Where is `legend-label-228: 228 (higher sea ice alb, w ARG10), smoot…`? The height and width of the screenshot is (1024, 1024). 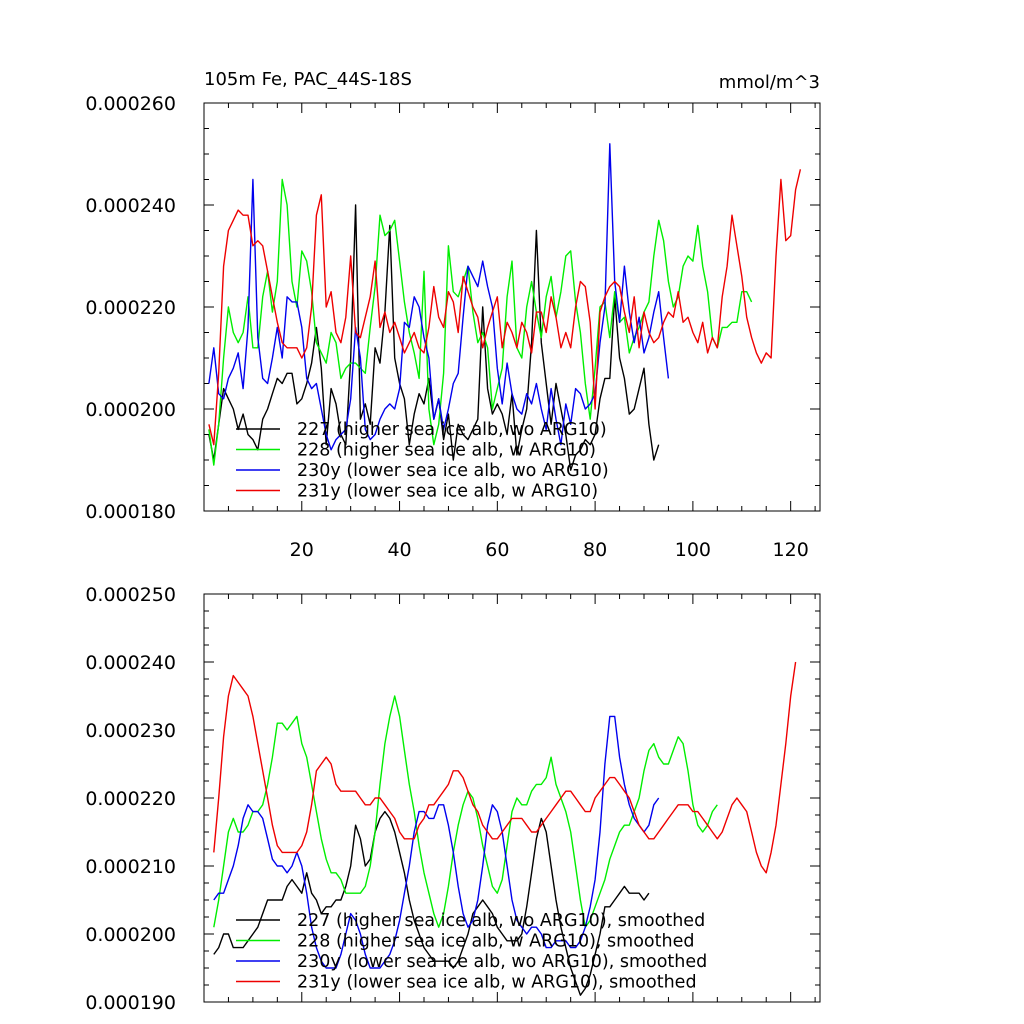
legend-label-228: 228 (higher sea ice alb, w ARG10), smoot… is located at coordinates (495, 942).